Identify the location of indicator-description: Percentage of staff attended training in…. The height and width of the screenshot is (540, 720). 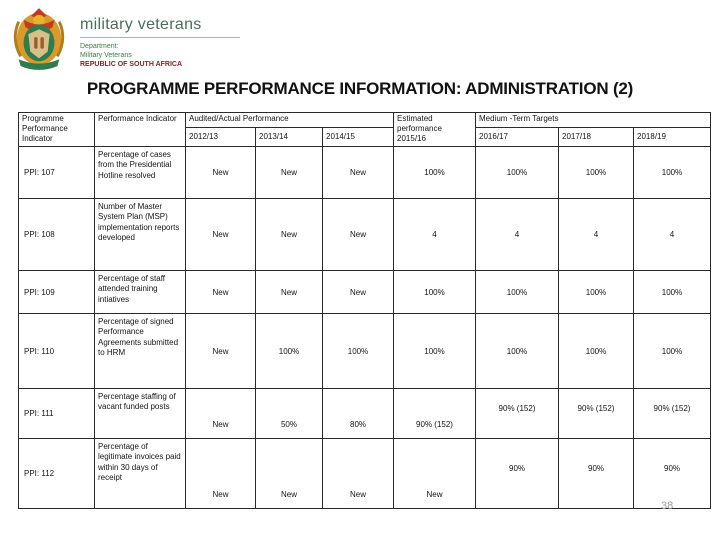
(140, 292).